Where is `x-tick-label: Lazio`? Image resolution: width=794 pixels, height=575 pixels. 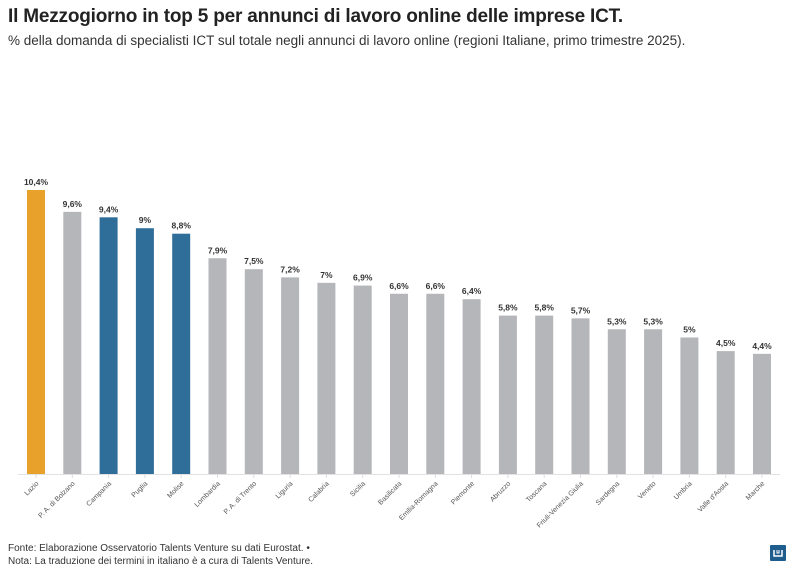 x-tick-label: Lazio is located at coordinates (32, 488).